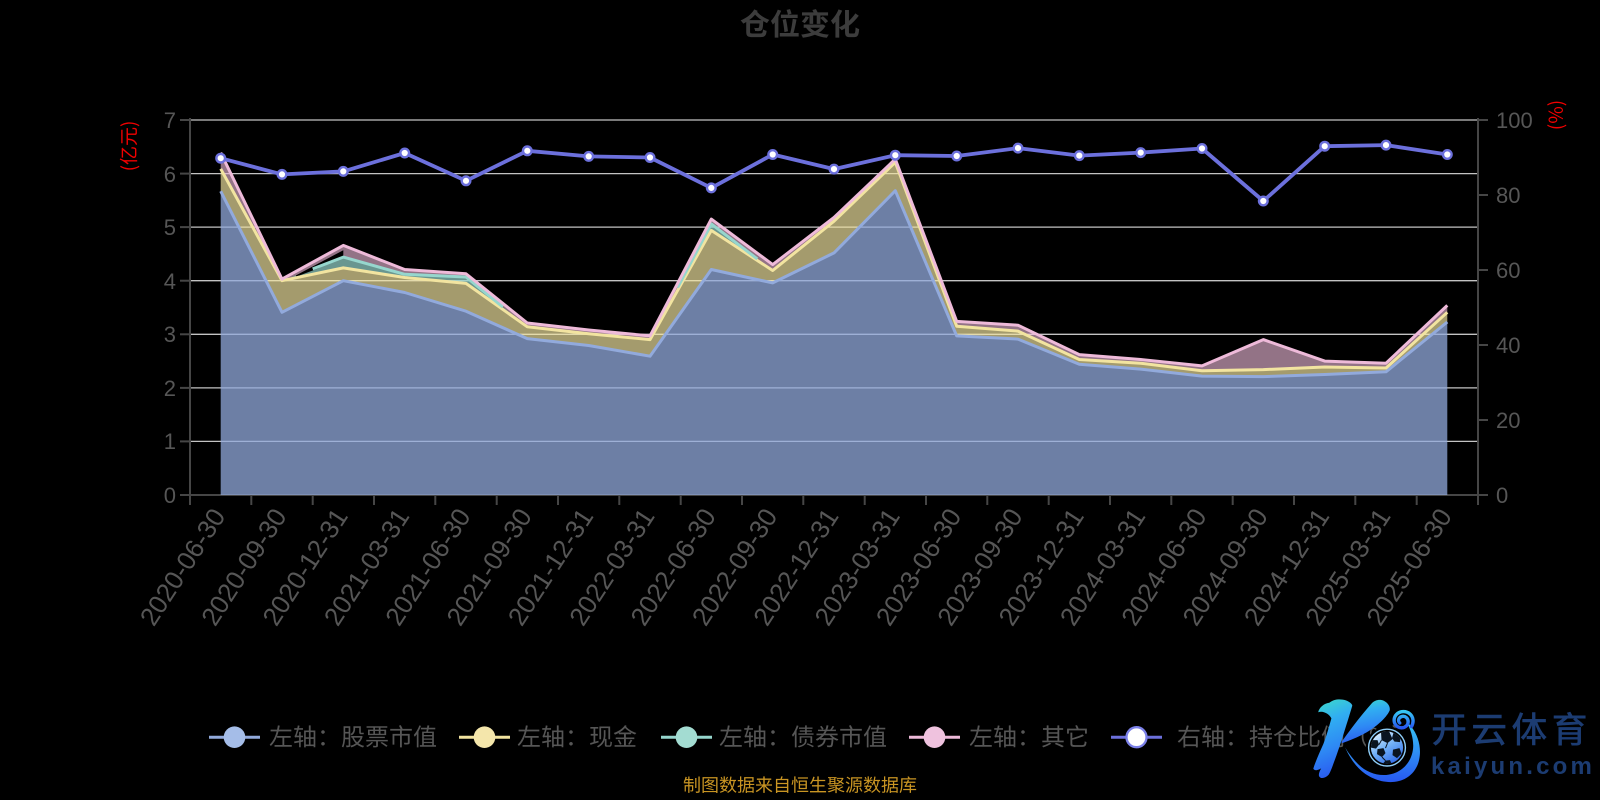 This screenshot has width=1600, height=800. I want to click on svg-text: 1, so click(170, 441).